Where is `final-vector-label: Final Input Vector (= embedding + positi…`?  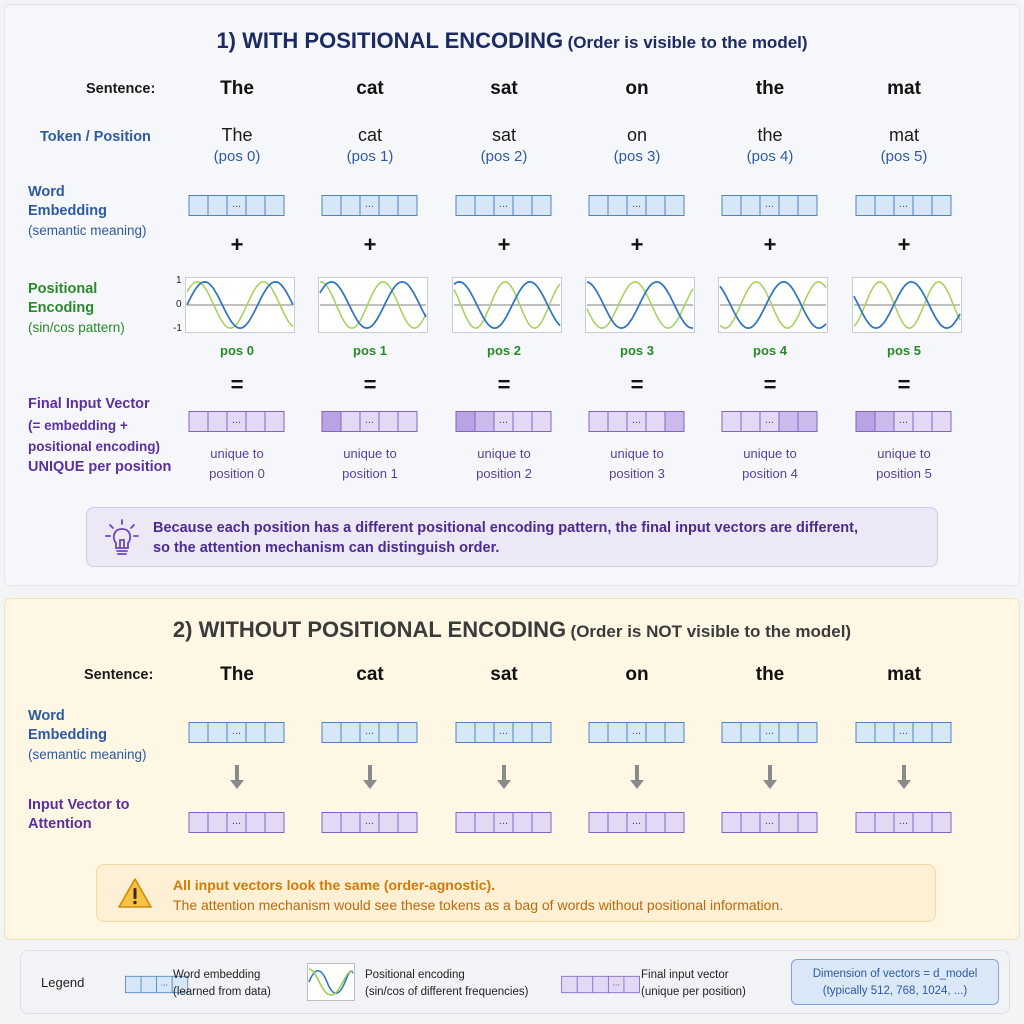
final-vector-label: Final Input Vector (= embedding + positi… is located at coordinates (99, 436).